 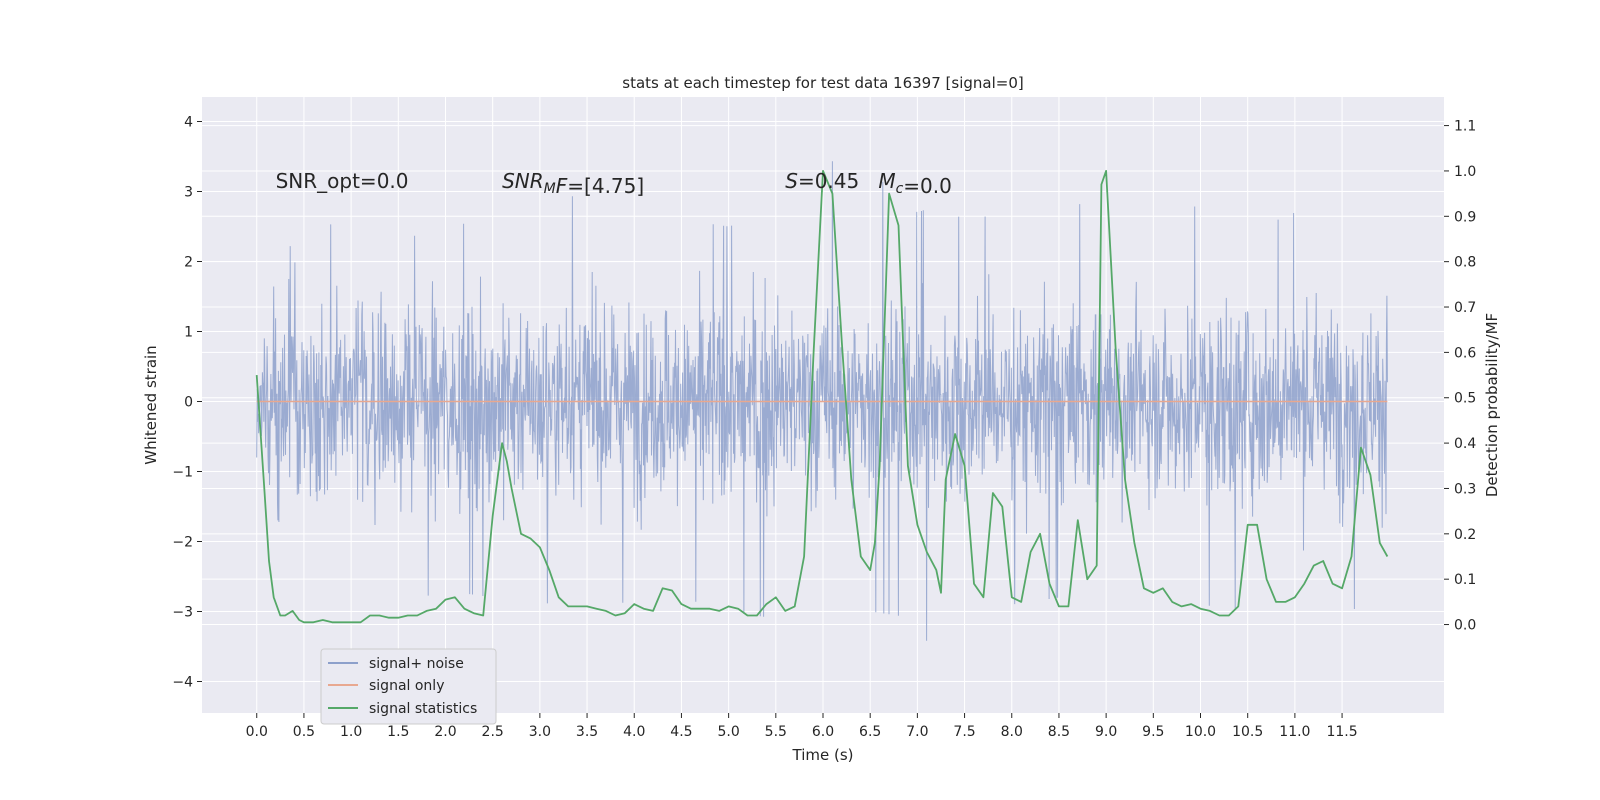 I want to click on y-tick-label: −4, so click(x=182, y=683).